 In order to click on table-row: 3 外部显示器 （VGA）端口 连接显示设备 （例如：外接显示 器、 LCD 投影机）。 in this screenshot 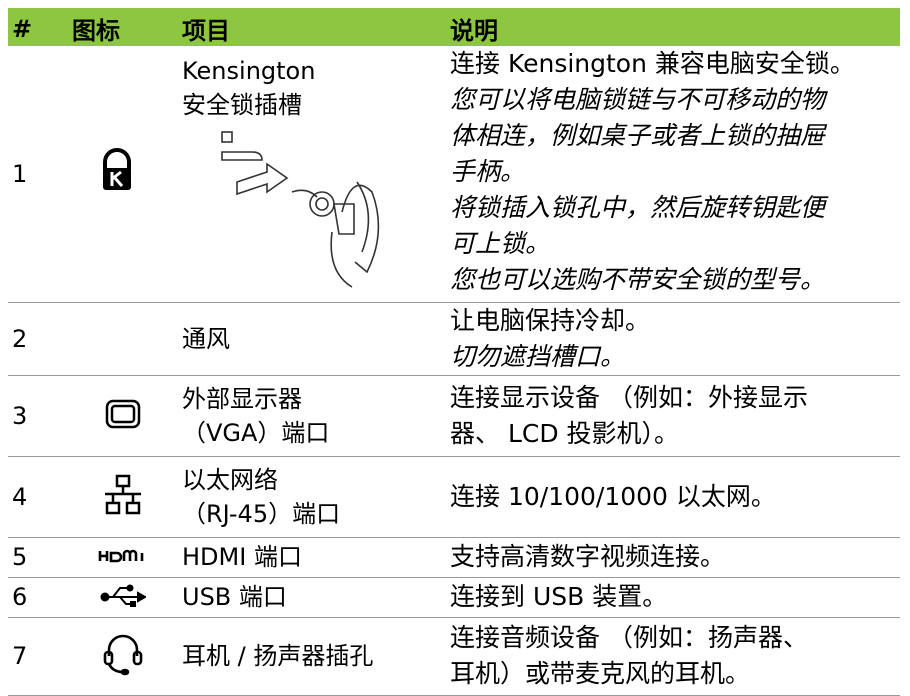, I will do `click(454, 416)`.